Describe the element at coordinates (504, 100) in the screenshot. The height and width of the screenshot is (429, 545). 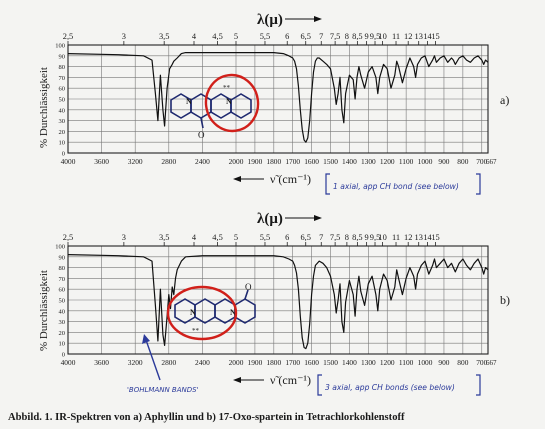
I see `panel-a-label: a)` at that location.